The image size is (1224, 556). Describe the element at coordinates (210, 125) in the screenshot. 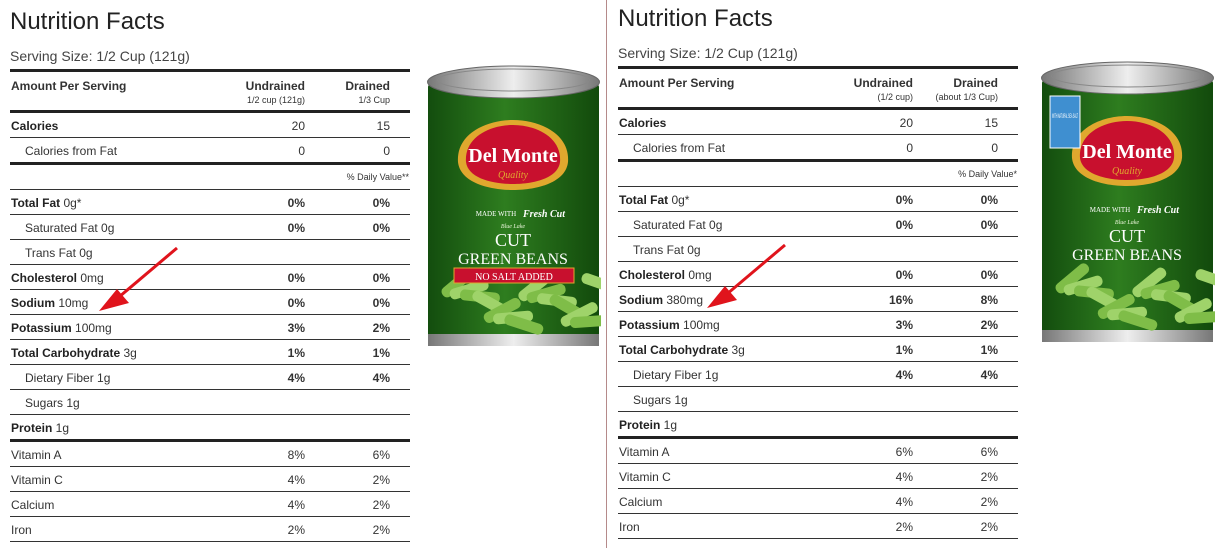

I see `table-row: Calories 20 15` at that location.